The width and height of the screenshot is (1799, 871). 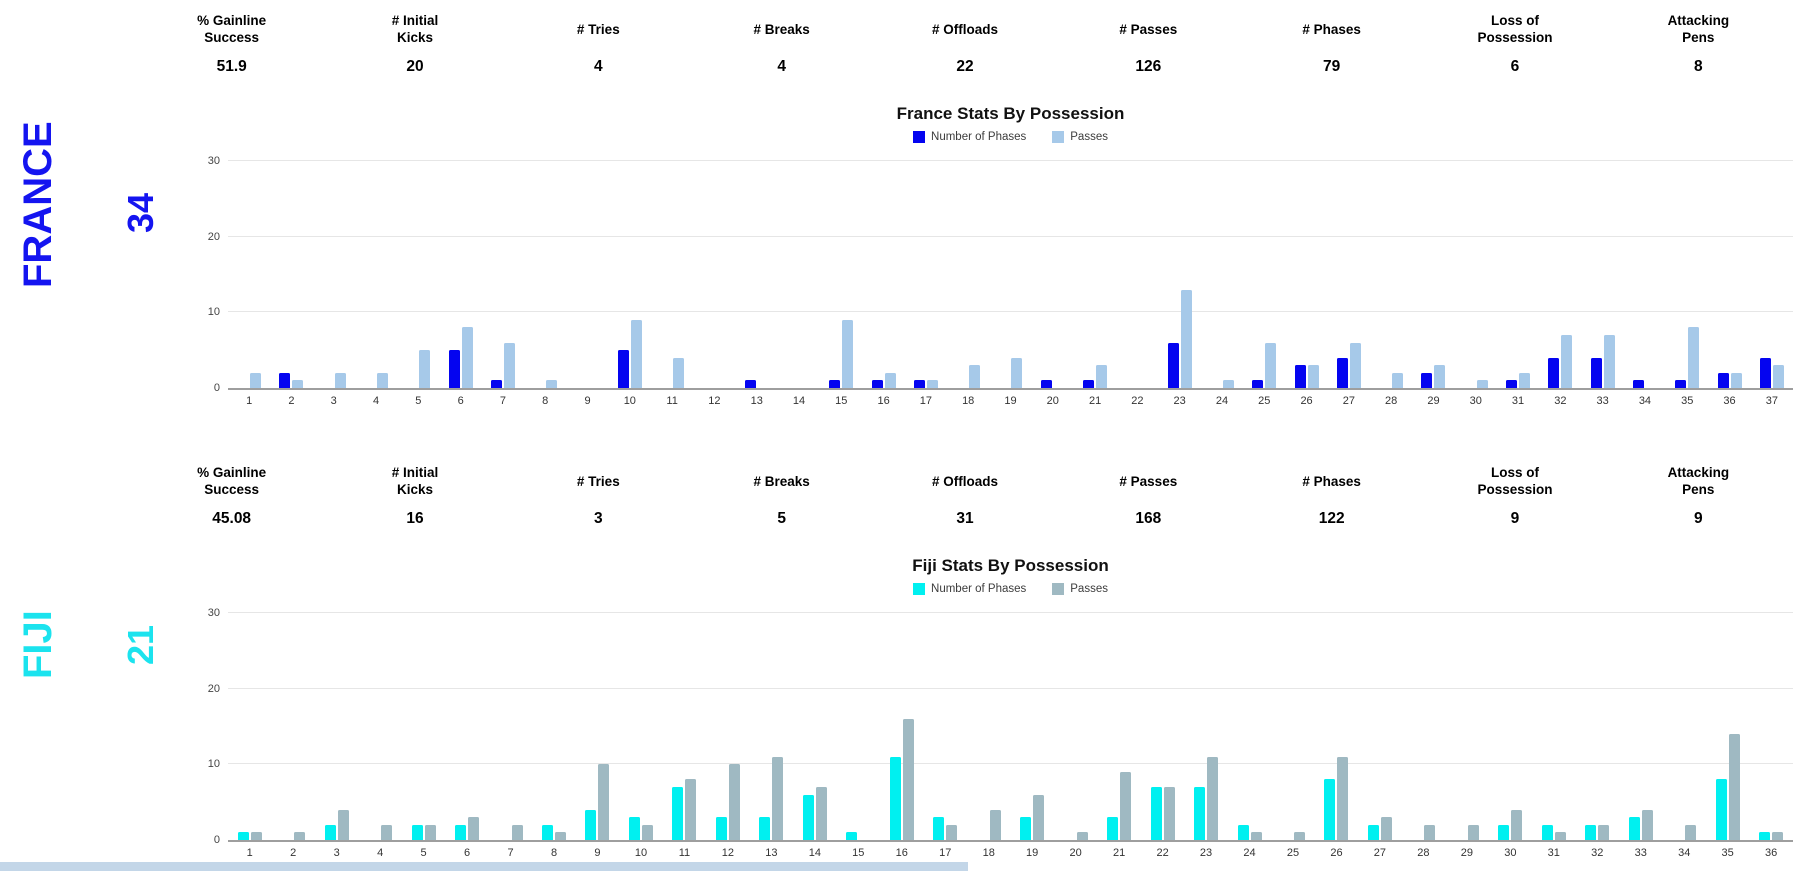 I want to click on x-axis-tick: 23, so click(x=1179, y=401).